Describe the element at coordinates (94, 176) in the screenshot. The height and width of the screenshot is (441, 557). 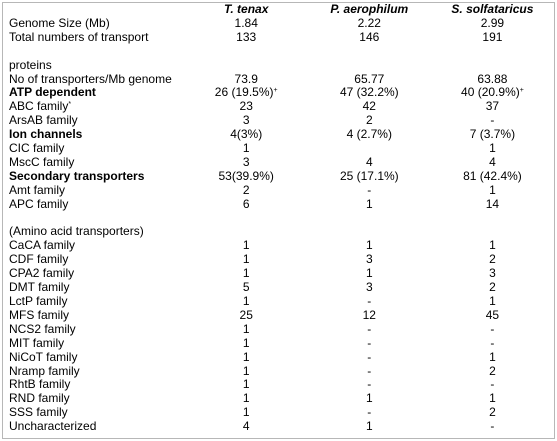
I see `row-label: Secondary transporters` at that location.